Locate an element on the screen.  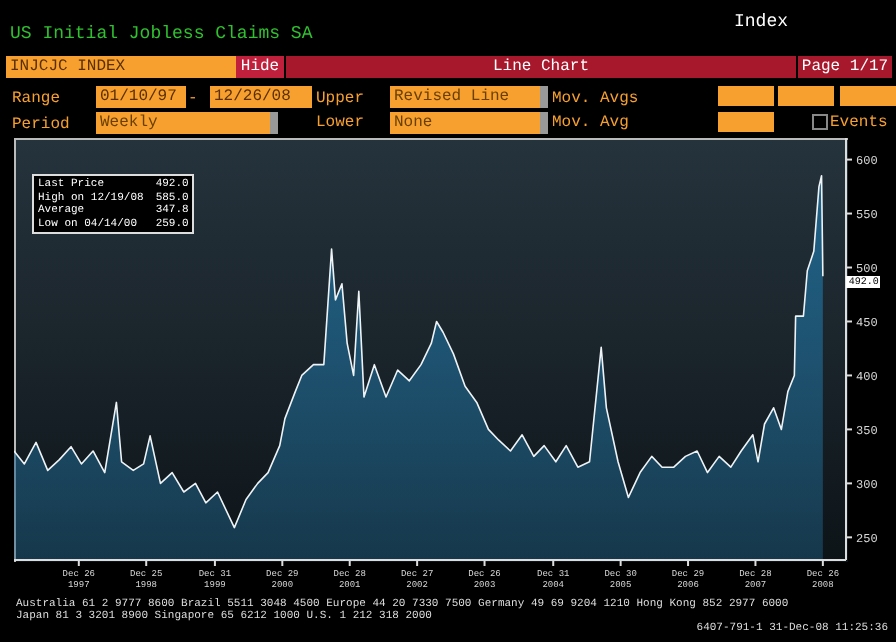
text: Mov. Avgs is located at coordinates (595, 99).